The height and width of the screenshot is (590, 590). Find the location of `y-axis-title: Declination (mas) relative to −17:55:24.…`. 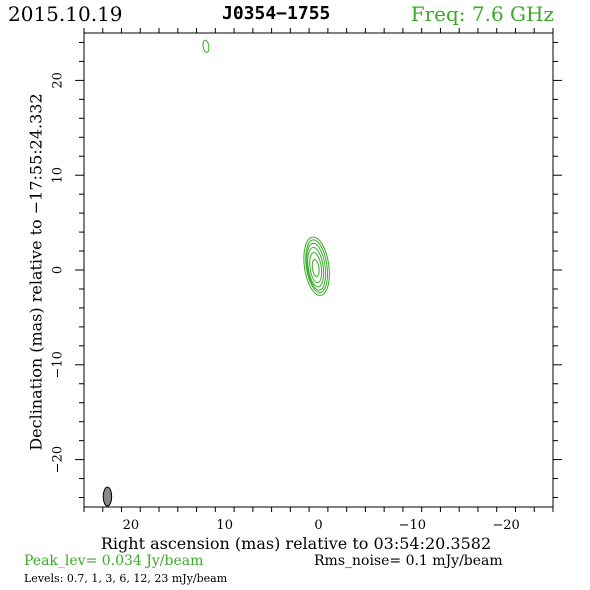

y-axis-title: Declination (mas) relative to −17:55:24.… is located at coordinates (36, 272).